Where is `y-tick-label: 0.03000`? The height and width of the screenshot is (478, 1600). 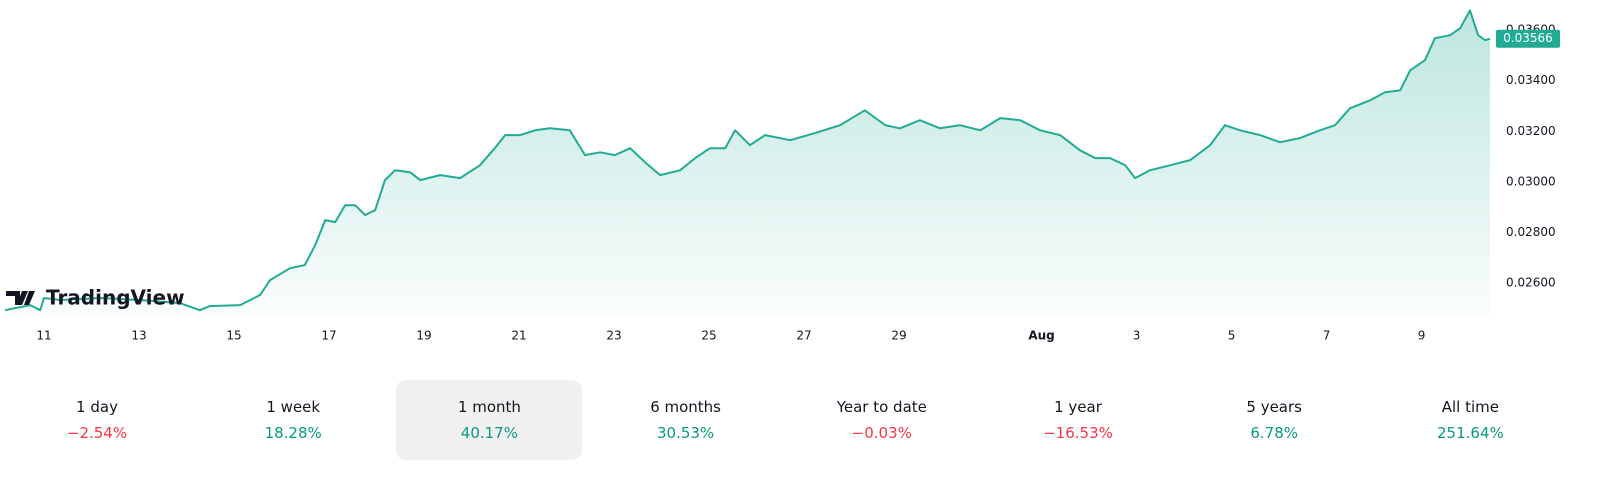 y-tick-label: 0.03000 is located at coordinates (1531, 181).